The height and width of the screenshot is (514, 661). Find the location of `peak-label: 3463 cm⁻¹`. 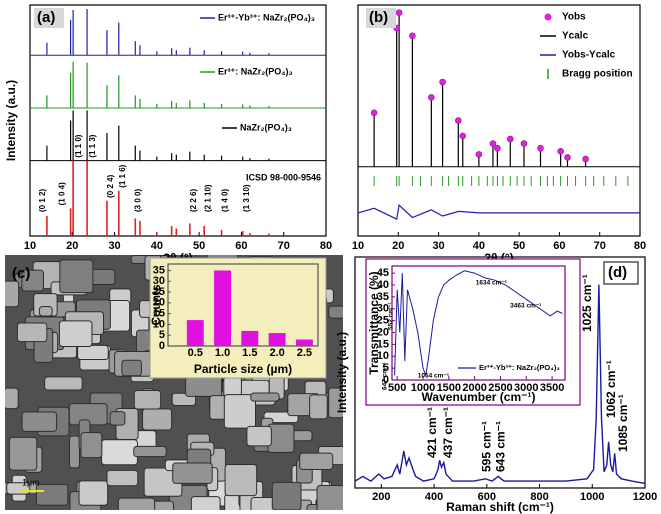

peak-label: 3463 cm⁻¹ is located at coordinates (525, 306).